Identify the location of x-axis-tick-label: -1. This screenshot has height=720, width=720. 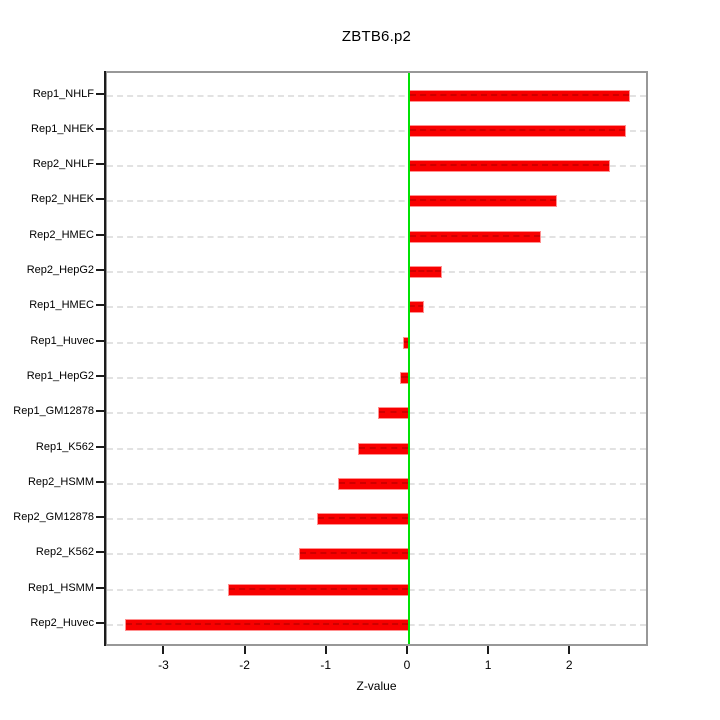
(326, 665).